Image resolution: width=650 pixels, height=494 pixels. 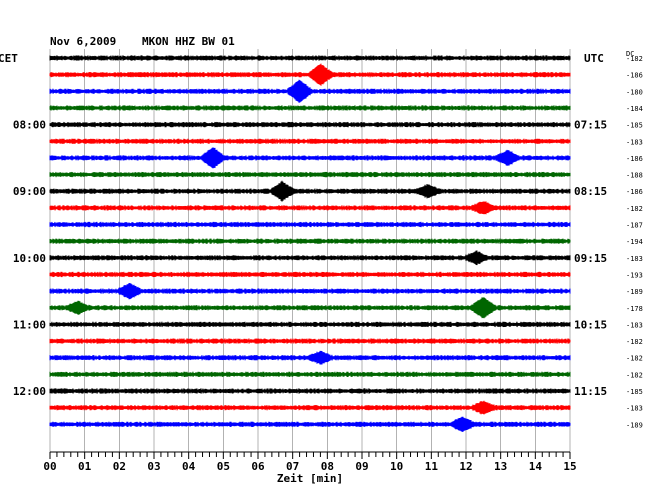 I want to click on x-axis-label: Zeit [min], so click(x=310, y=478).